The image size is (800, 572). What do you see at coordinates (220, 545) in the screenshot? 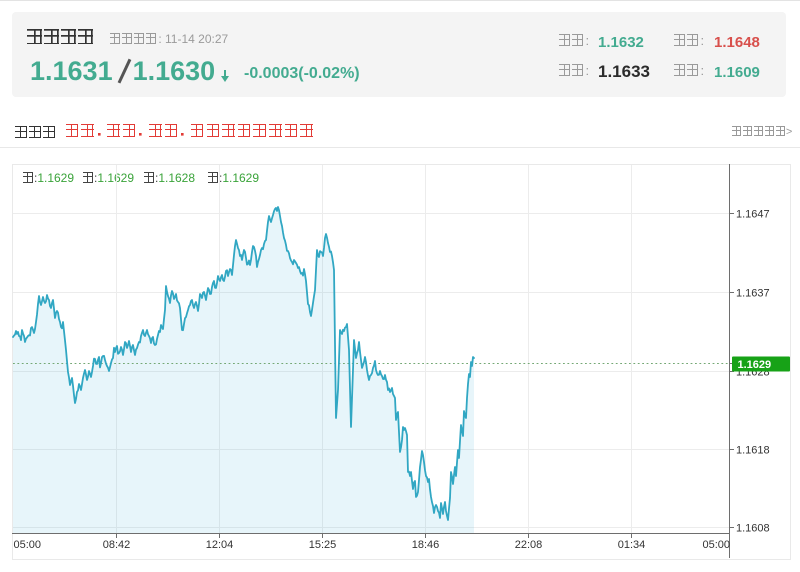
I see `svg-text: 12:04` at bounding box center [220, 545].